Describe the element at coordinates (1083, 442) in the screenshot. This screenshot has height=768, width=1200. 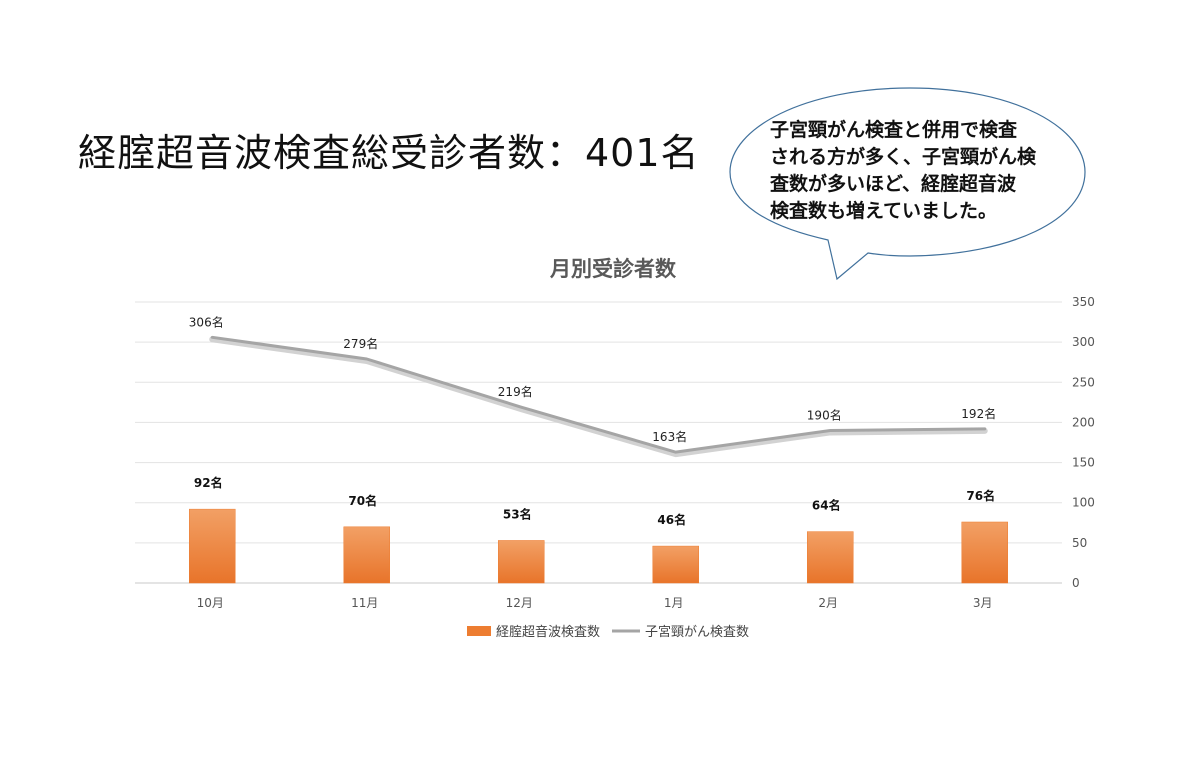
I see `y-axis-ticks: 0 50 100 150 200 250 300 350` at that location.